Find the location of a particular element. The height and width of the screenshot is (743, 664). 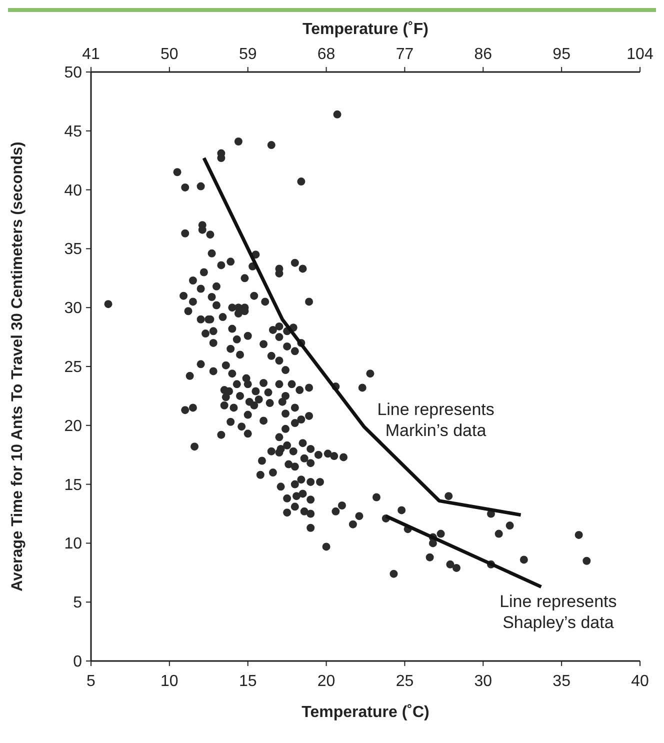

x-tick-label: 25 is located at coordinates (405, 681).